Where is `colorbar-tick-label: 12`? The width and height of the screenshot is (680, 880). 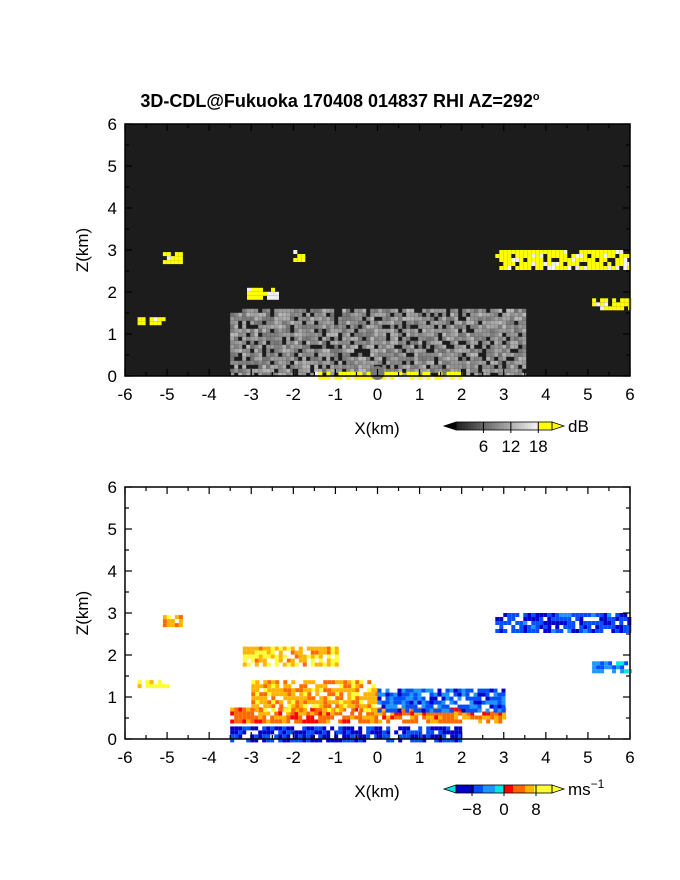 colorbar-tick-label: 12 is located at coordinates (510, 446).